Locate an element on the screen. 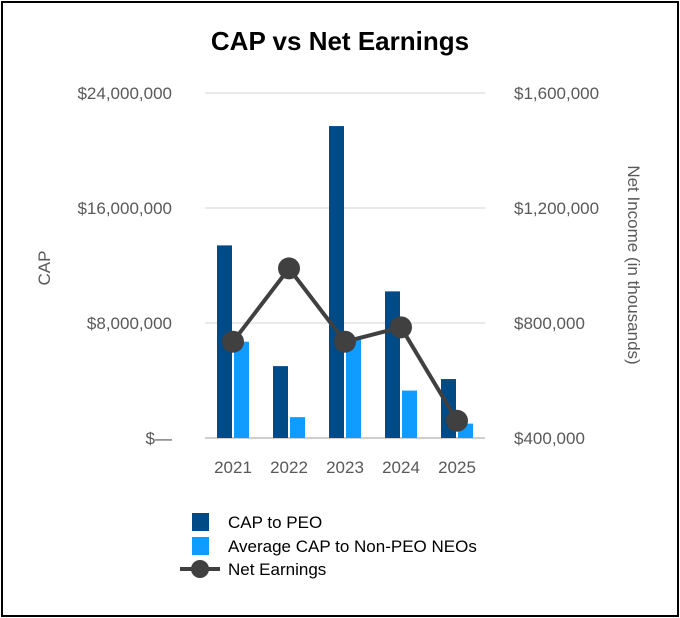 The image size is (680, 618). y-axis-label: CAP is located at coordinates (44, 268).